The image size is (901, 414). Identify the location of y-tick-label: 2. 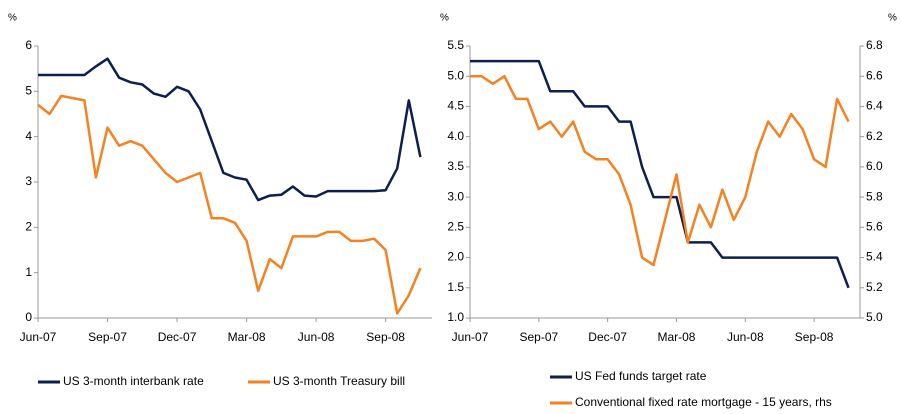
(28, 227).